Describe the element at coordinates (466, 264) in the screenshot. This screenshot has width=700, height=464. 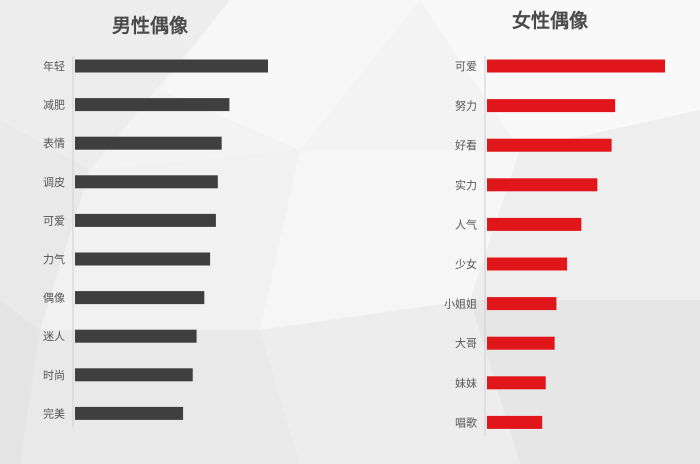
I see `category-label: 少女` at that location.